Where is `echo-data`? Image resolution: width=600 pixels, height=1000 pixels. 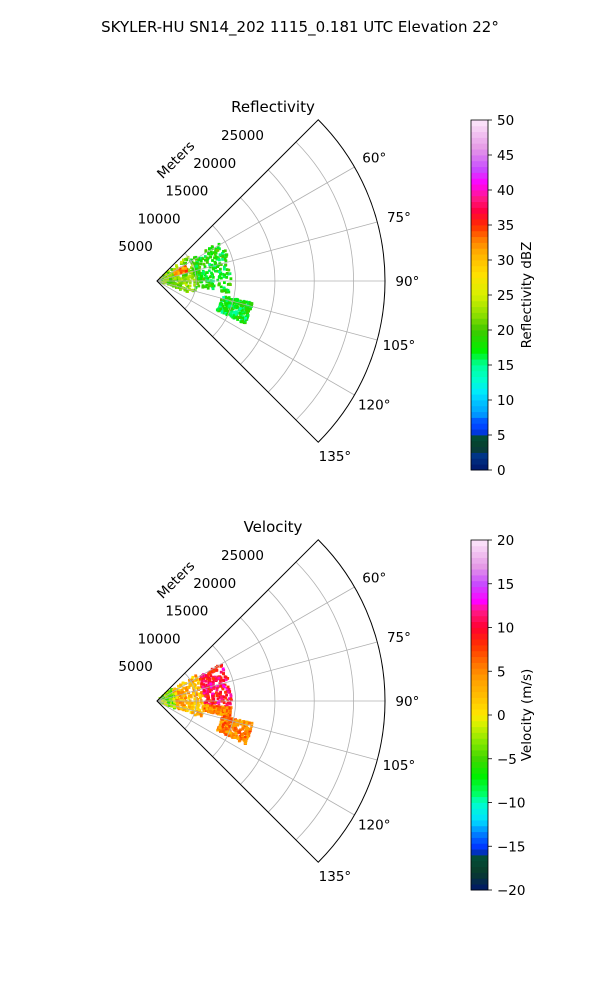 echo-data is located at coordinates (206, 283).